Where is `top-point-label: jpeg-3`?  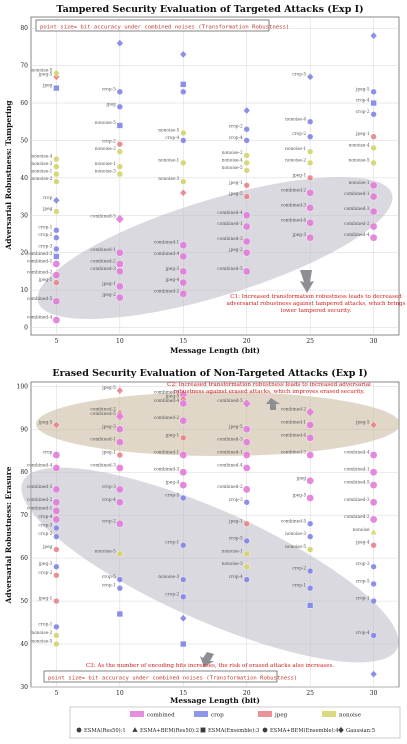 top-point-label: jpeg-3 is located at coordinates (172, 269).